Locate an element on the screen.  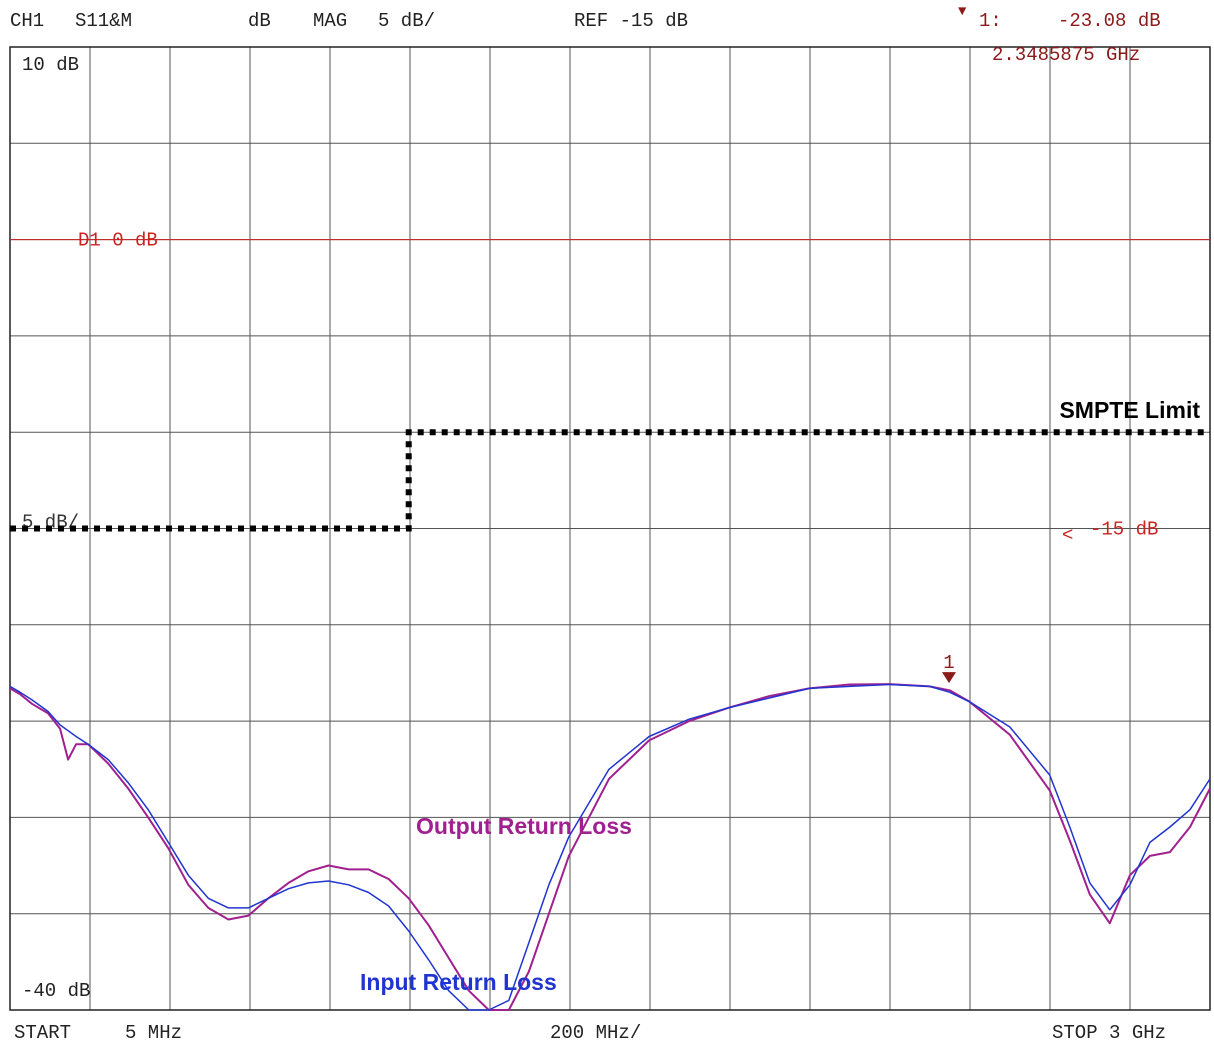
bottom-scale-label: -40 dB is located at coordinates (56, 991).